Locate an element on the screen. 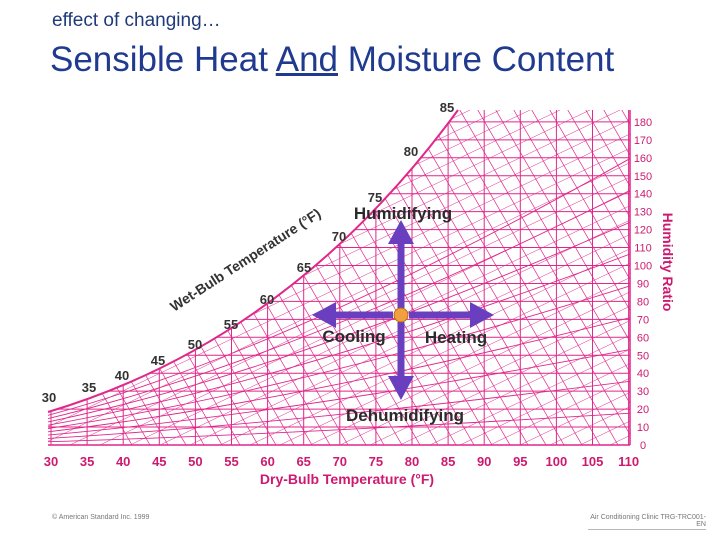  humidity-tick-label: 170 is located at coordinates (643, 141).